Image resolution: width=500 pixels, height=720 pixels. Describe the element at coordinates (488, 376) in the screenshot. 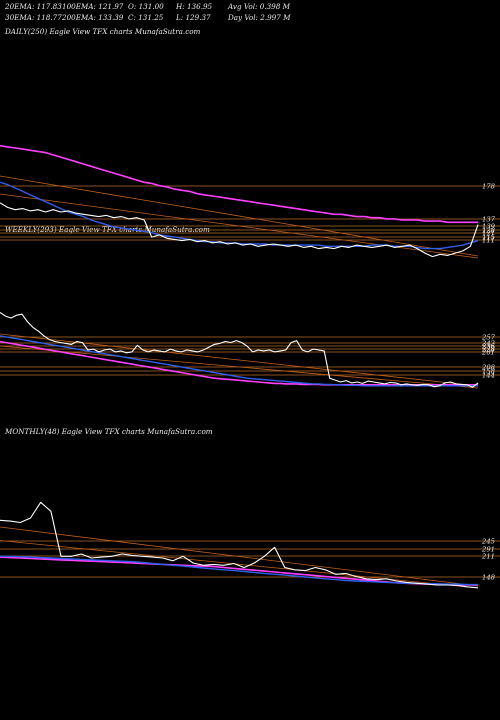

I see `weekly-level-label-7: 144` at that location.